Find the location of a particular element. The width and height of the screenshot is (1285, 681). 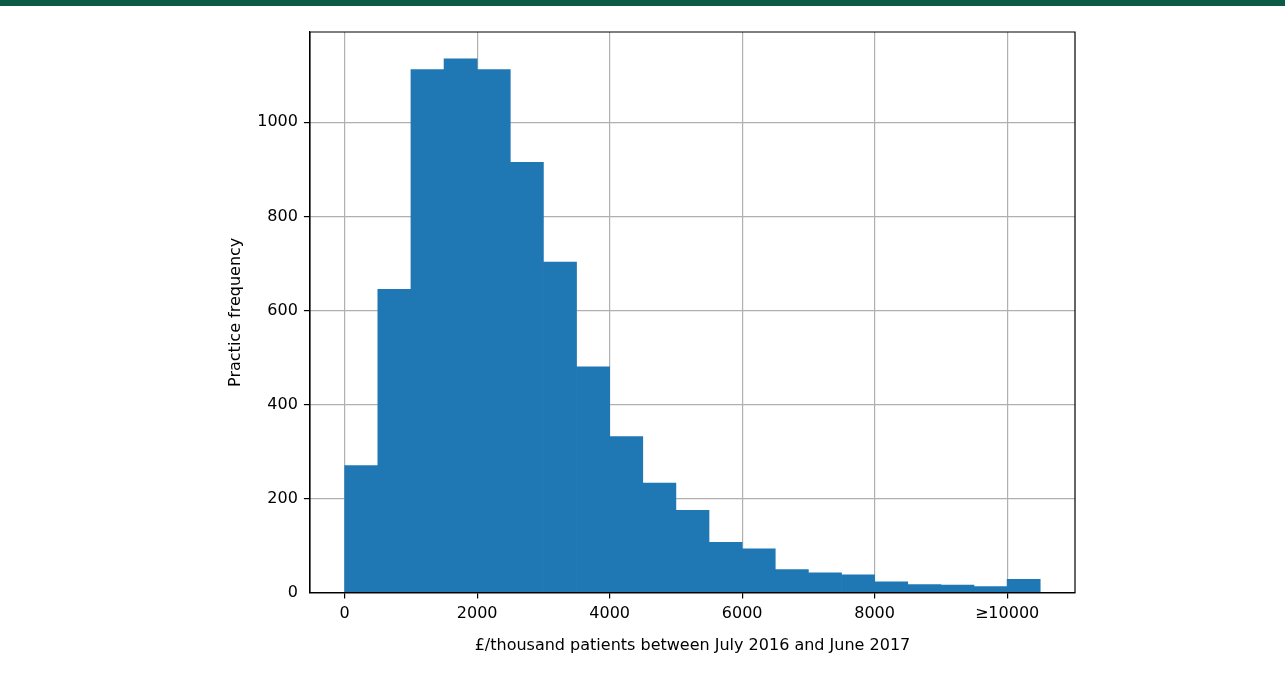

x-tick-label: 4000 is located at coordinates (610, 613).